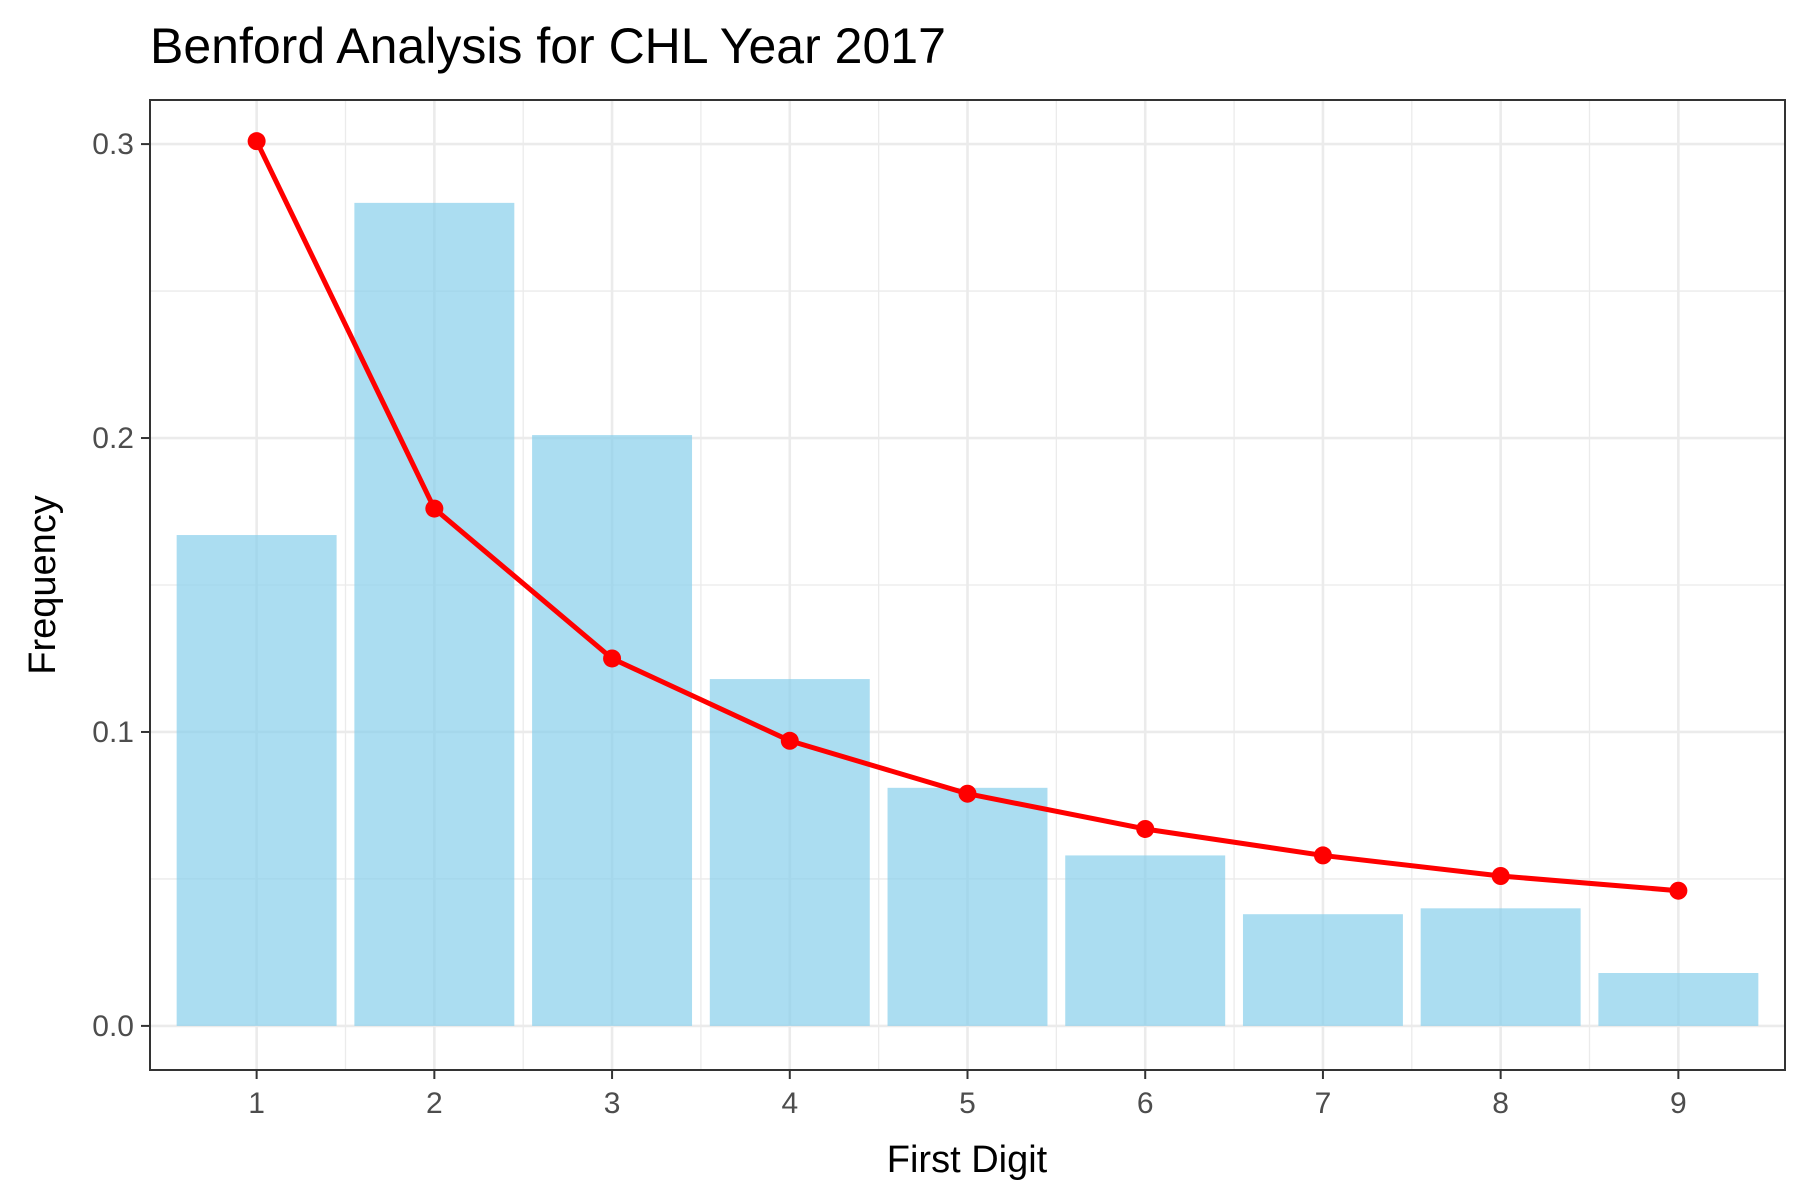  What do you see at coordinates (256, 1103) in the screenshot?
I see `x-tick-label: 1` at bounding box center [256, 1103].